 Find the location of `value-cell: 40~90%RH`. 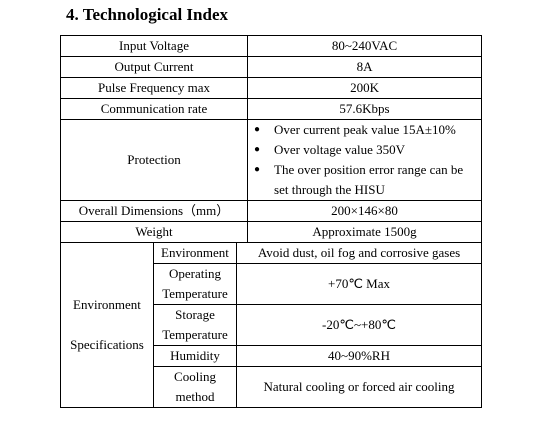

value-cell: 40~90%RH is located at coordinates (359, 356).